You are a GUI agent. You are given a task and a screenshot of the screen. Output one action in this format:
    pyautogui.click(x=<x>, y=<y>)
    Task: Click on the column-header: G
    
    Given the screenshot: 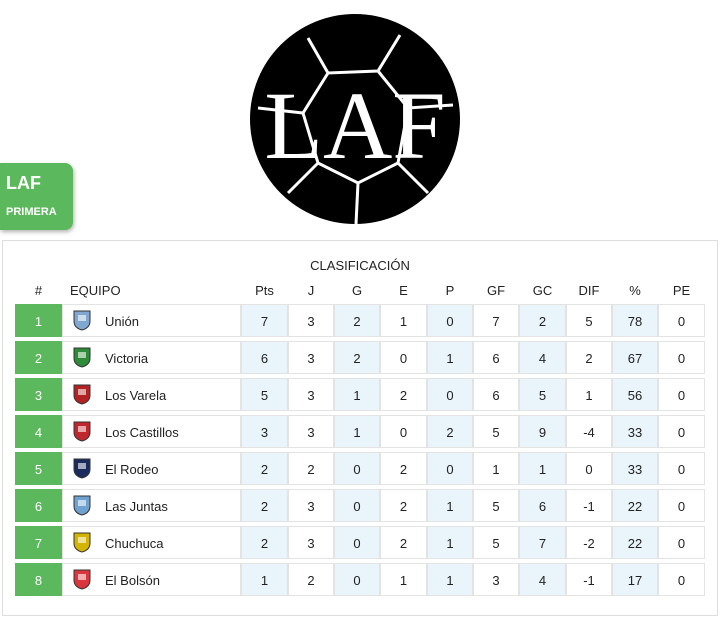 What is the action you would take?
    pyautogui.click(x=357, y=290)
    